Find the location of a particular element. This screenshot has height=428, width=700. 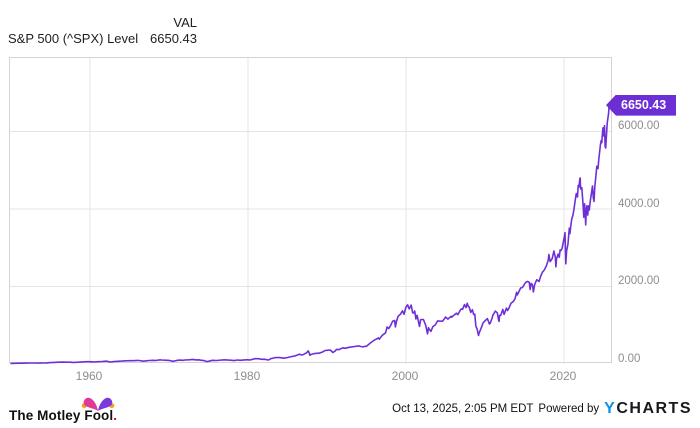

jester-hat-icon is located at coordinates (98, 404).